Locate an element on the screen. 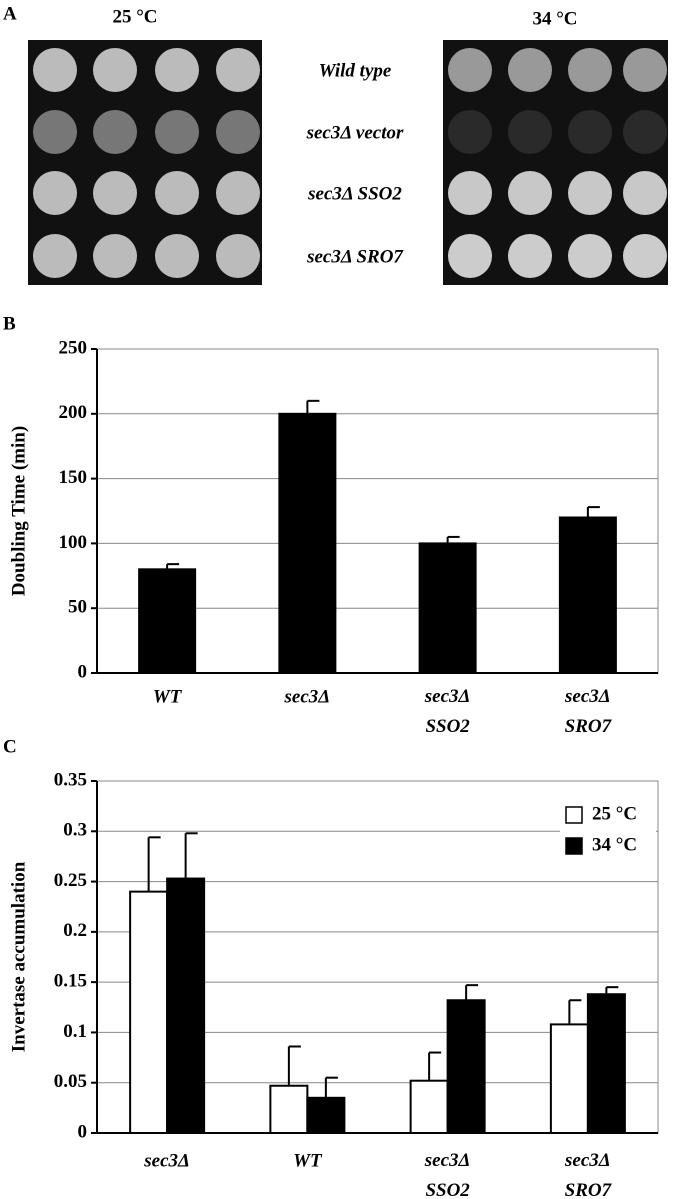 Image resolution: width=677 pixels, height=1199 pixels. y-tick-label: 200 is located at coordinates (73, 412).